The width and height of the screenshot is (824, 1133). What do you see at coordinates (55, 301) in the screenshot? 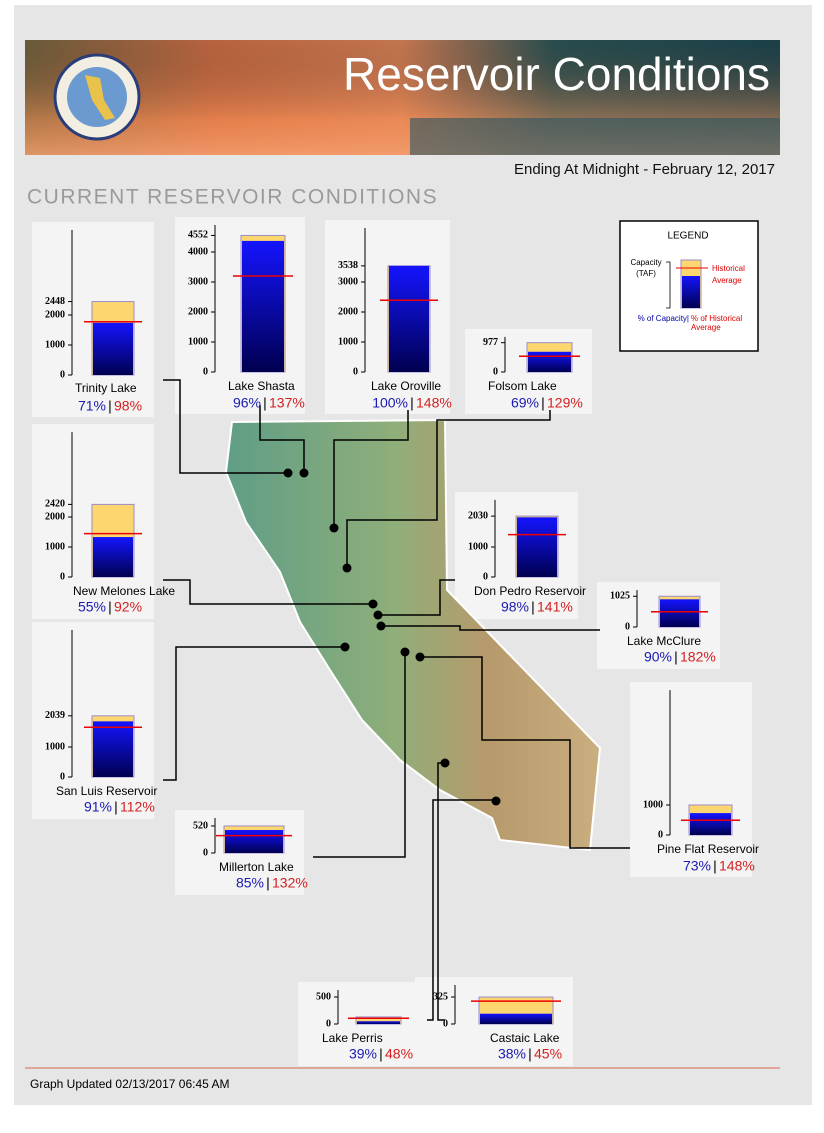
I see `y-tick-label: 2448` at bounding box center [55, 301].